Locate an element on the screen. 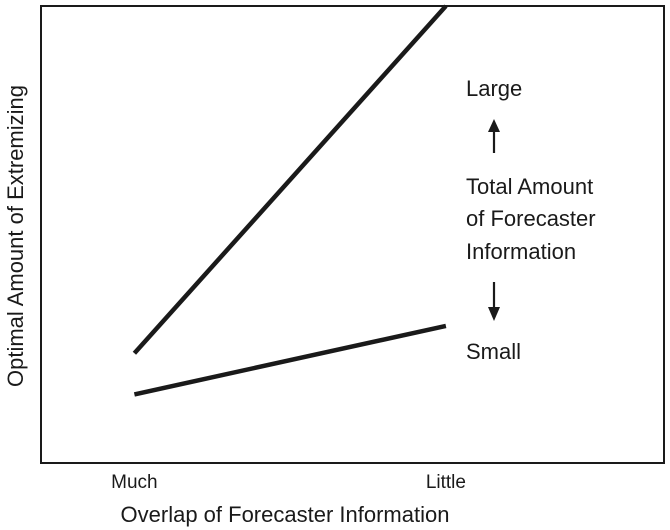 The height and width of the screenshot is (530, 670). y-axis-title: Optimal Amount of Extremizing is located at coordinates (15, 236).